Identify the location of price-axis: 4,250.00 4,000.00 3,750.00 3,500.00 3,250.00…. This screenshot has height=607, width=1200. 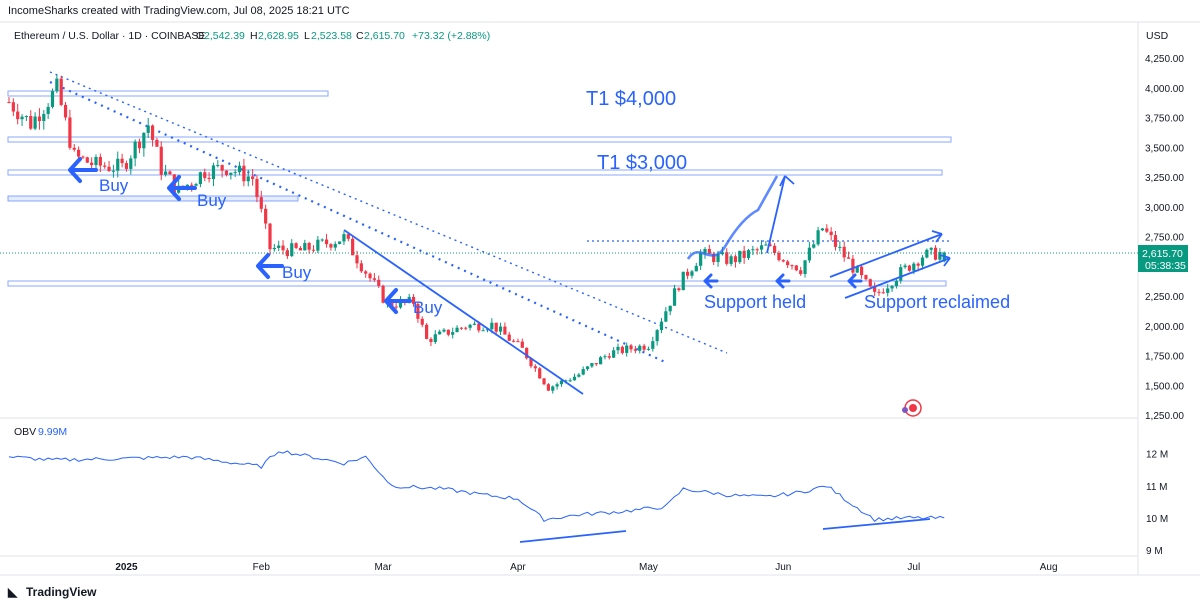
(1164, 238).